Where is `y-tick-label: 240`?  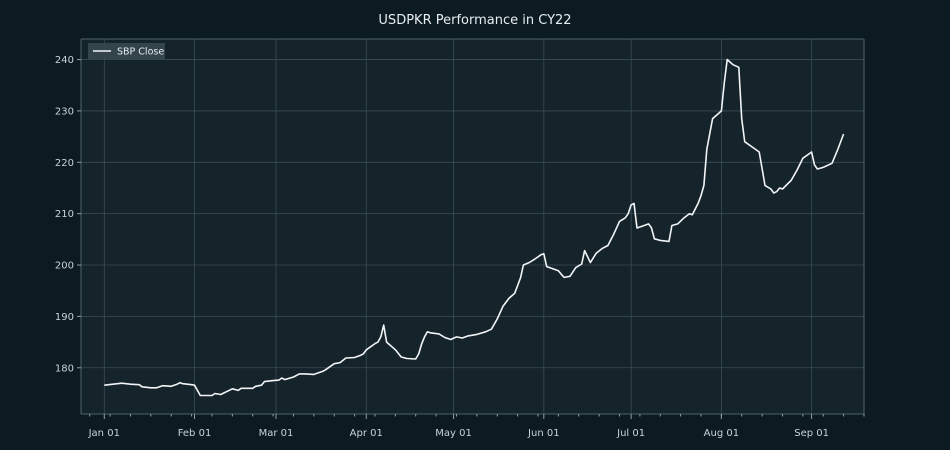
y-tick-label: 240 is located at coordinates (64, 60).